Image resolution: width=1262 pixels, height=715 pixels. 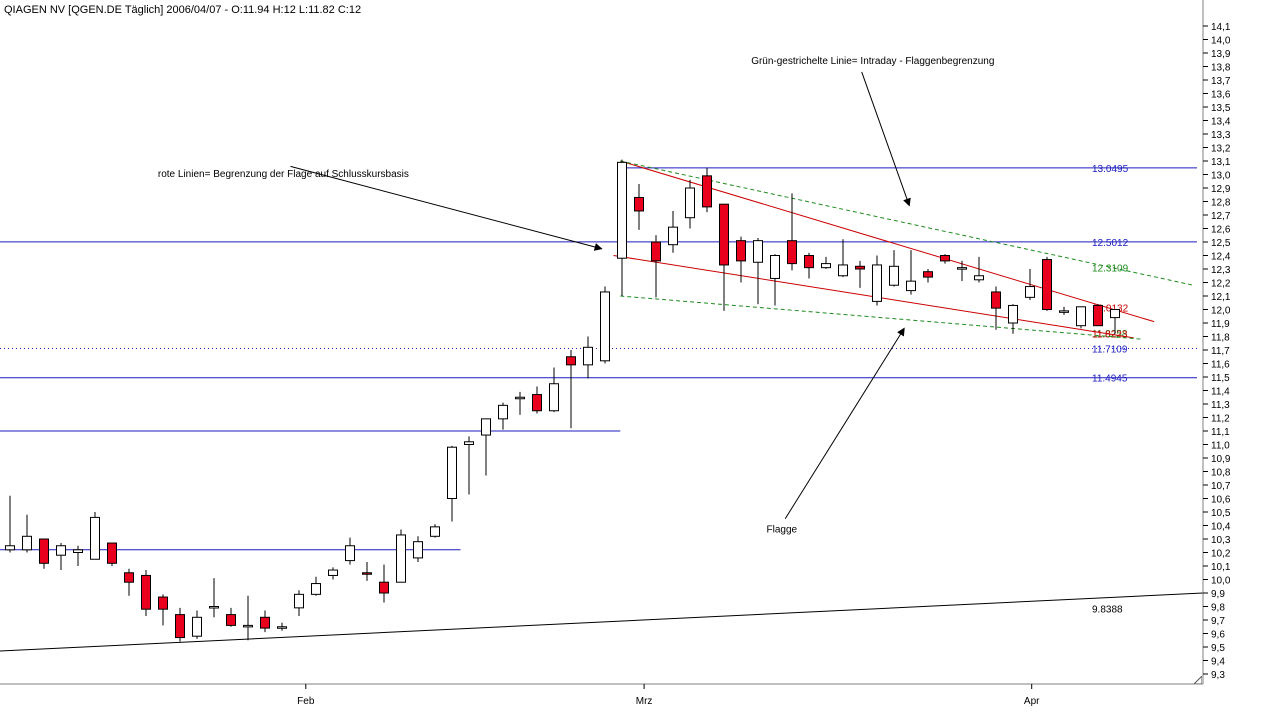 What do you see at coordinates (1221, 284) in the screenshot?
I see `y-tick-label: 12,2` at bounding box center [1221, 284].